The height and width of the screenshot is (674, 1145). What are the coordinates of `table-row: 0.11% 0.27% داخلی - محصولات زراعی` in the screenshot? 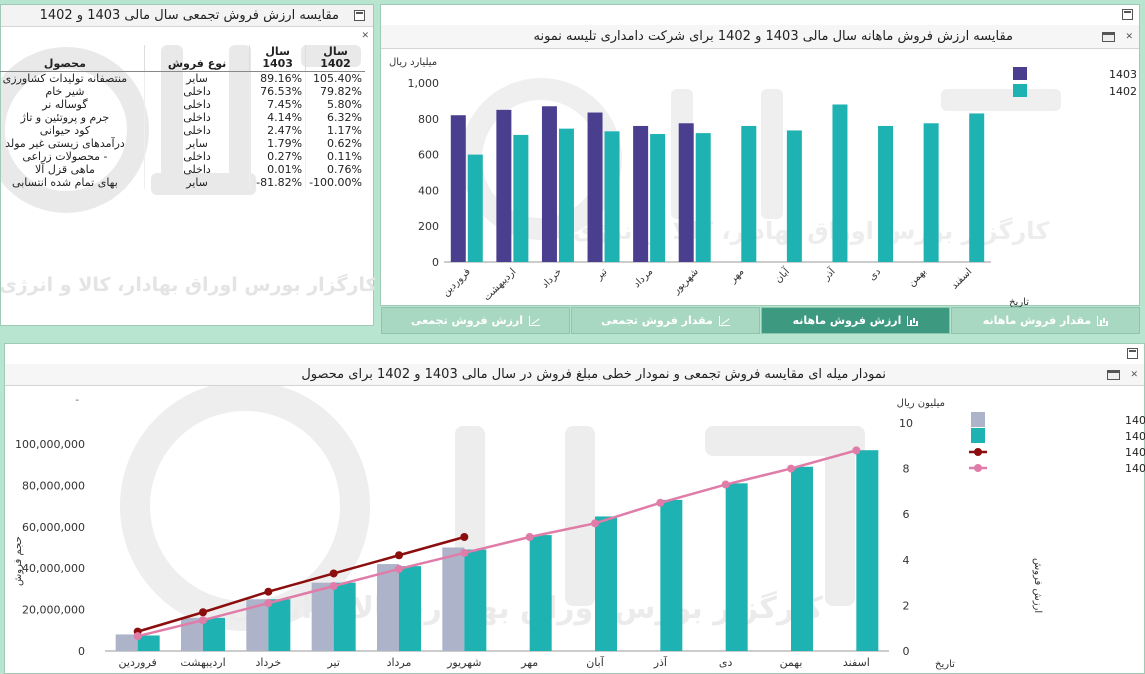 It's located at (182, 156).